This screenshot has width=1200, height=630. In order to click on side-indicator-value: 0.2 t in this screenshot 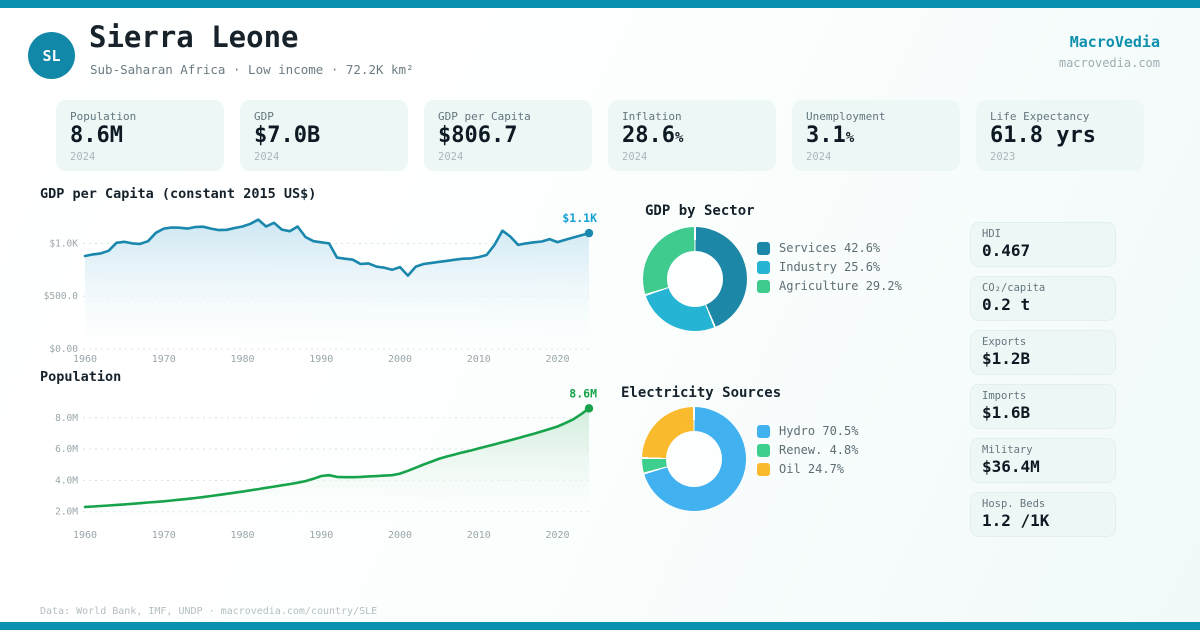, I will do `click(1006, 304)`.